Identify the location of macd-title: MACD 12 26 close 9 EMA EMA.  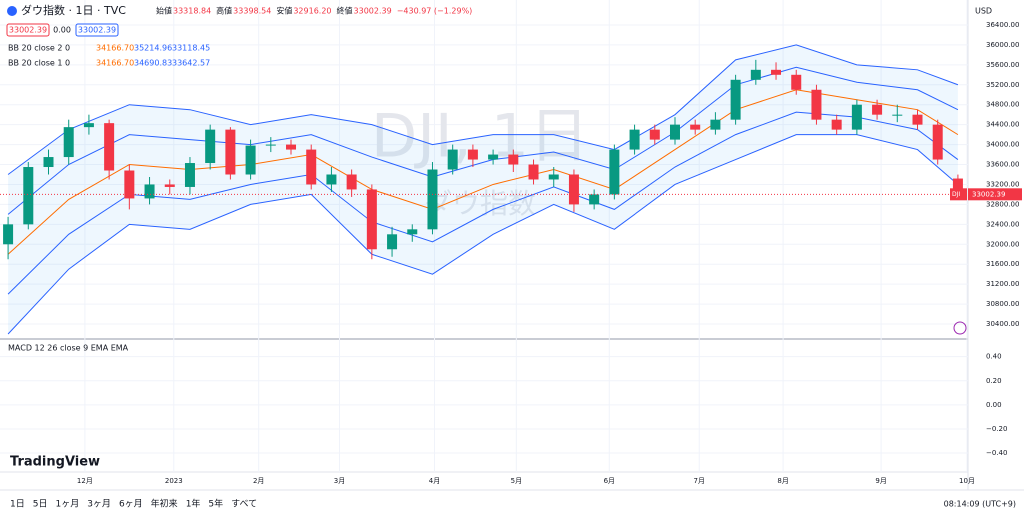
(68, 348).